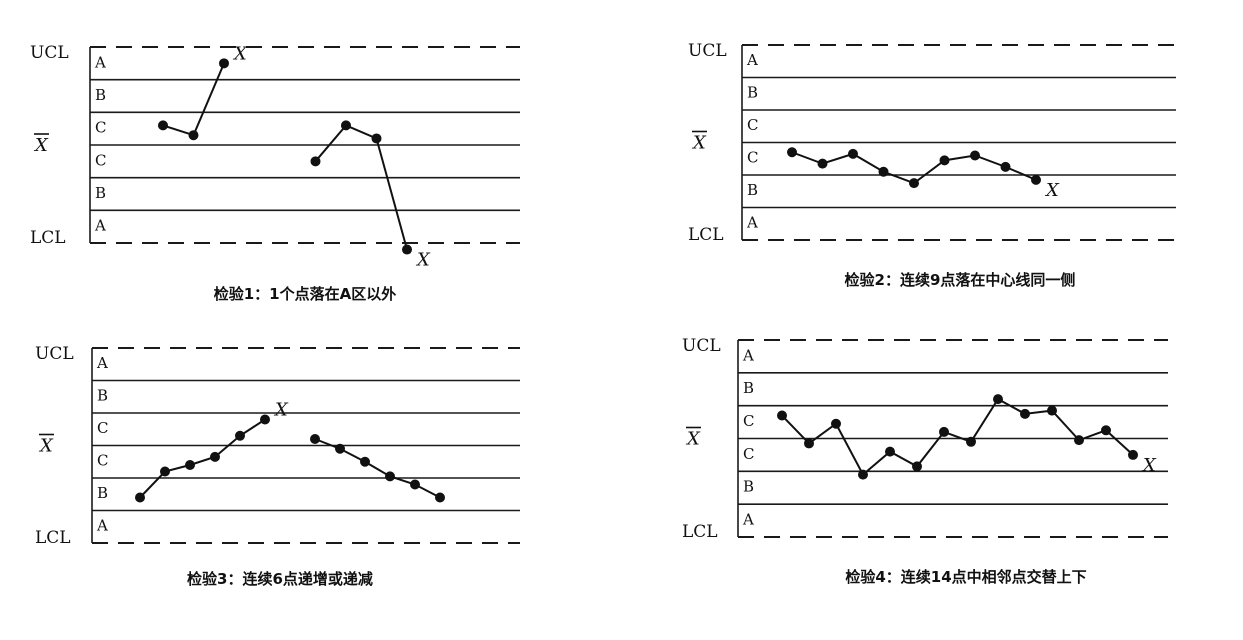 The width and height of the screenshot is (1243, 640). What do you see at coordinates (305, 294) in the screenshot?
I see `caption-test-1: 检验1：1个点落在A区以外` at bounding box center [305, 294].